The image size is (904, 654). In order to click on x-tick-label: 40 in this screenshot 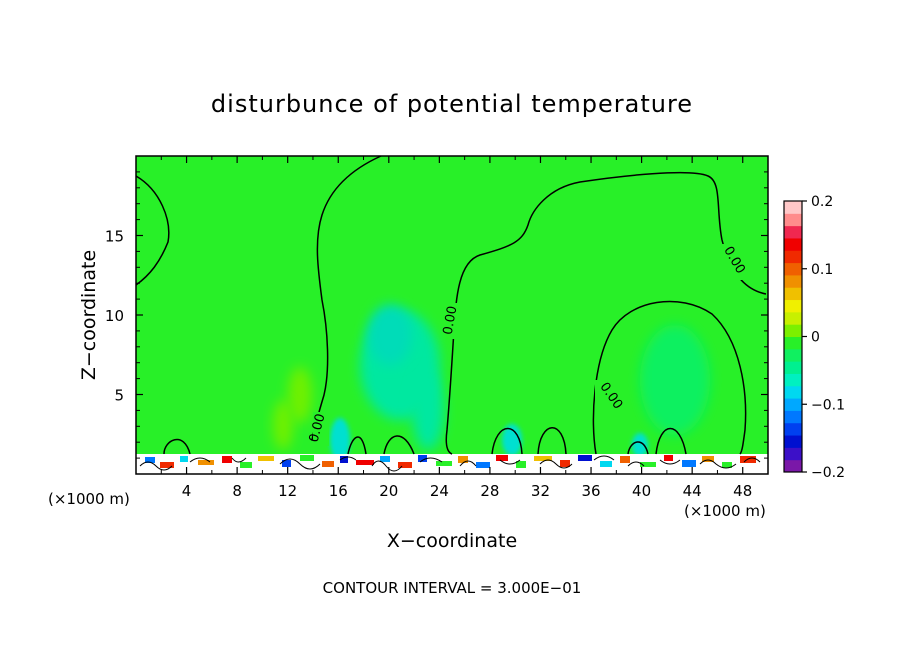, I will do `click(641, 491)`.